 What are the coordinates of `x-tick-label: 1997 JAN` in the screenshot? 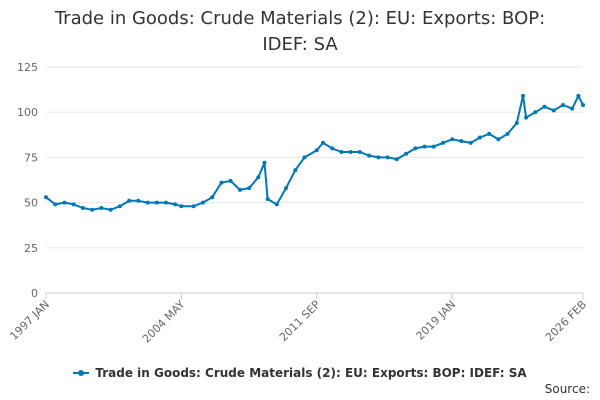 It's located at (29, 320).